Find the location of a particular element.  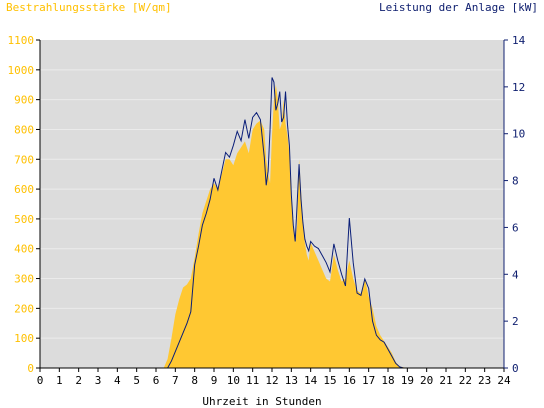

right-axis-title: Leistung der Anlage [kW] is located at coordinates (458, 7).